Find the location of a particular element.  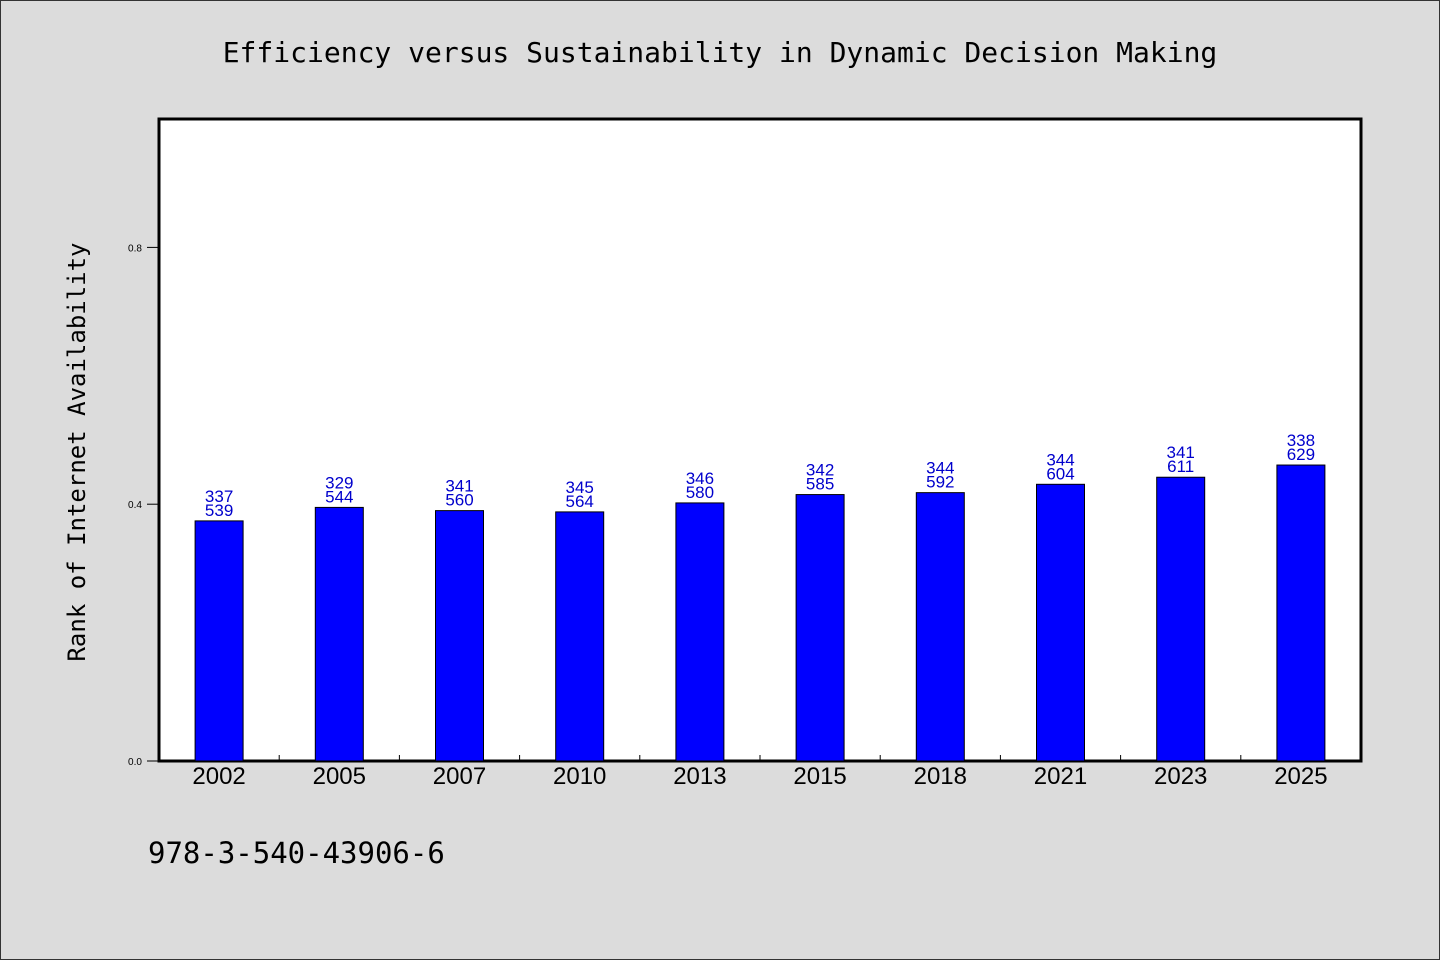

data-label-top: 329 is located at coordinates (339, 482).